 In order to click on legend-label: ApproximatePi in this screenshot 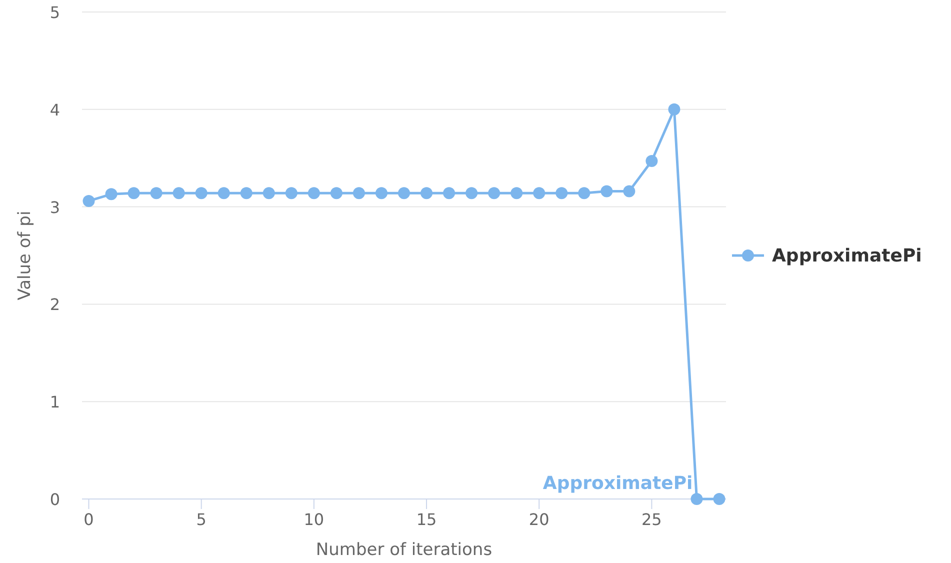, I will do `click(847, 256)`.